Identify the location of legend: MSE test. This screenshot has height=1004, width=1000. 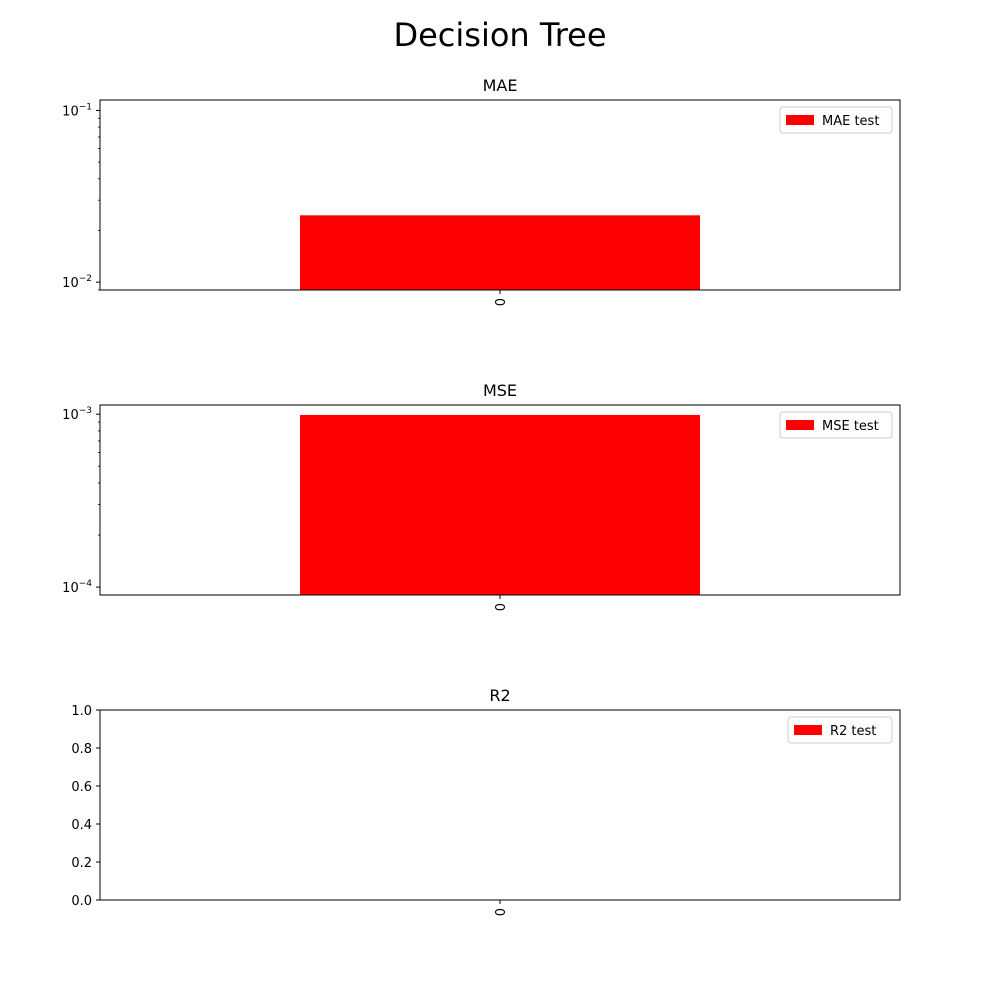
(836, 425).